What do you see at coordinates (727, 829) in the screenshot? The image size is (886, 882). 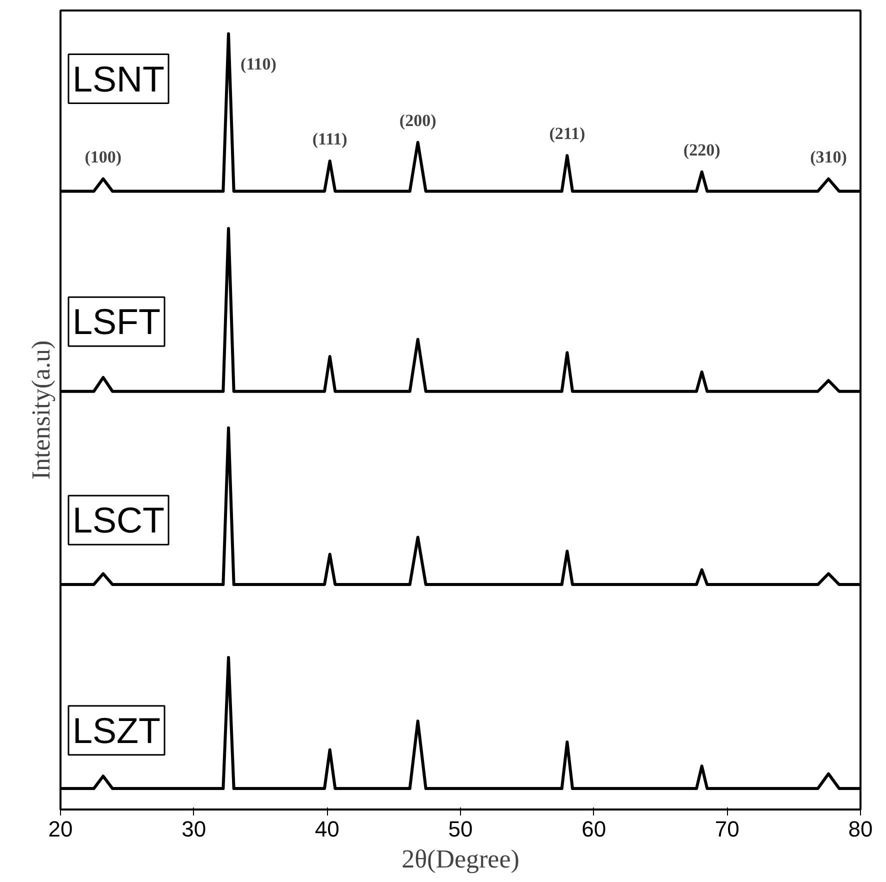 I see `x-tick-label: 70` at bounding box center [727, 829].